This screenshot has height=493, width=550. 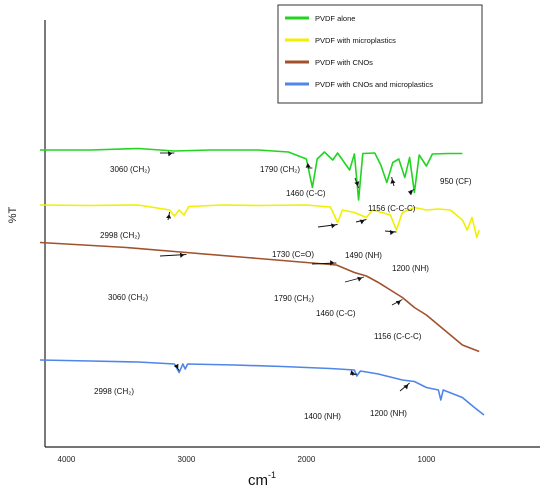 What do you see at coordinates (374, 84) in the screenshot?
I see `legend-label-pvdf-with-cnos-and-microplastics: PVDF with CNOs and microplastics` at bounding box center [374, 84].